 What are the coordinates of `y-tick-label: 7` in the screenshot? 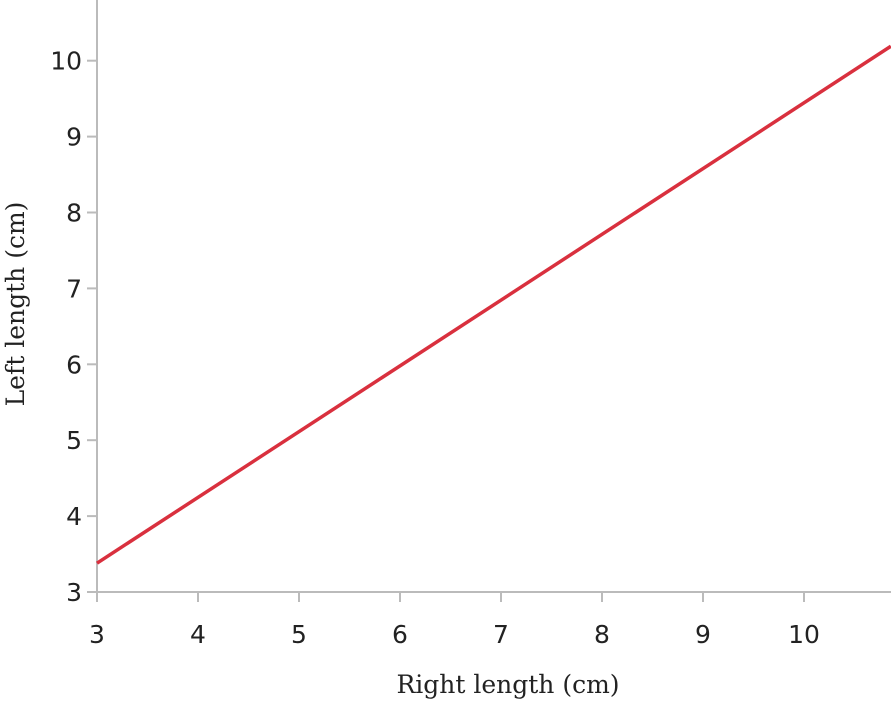 It's located at (74, 288).